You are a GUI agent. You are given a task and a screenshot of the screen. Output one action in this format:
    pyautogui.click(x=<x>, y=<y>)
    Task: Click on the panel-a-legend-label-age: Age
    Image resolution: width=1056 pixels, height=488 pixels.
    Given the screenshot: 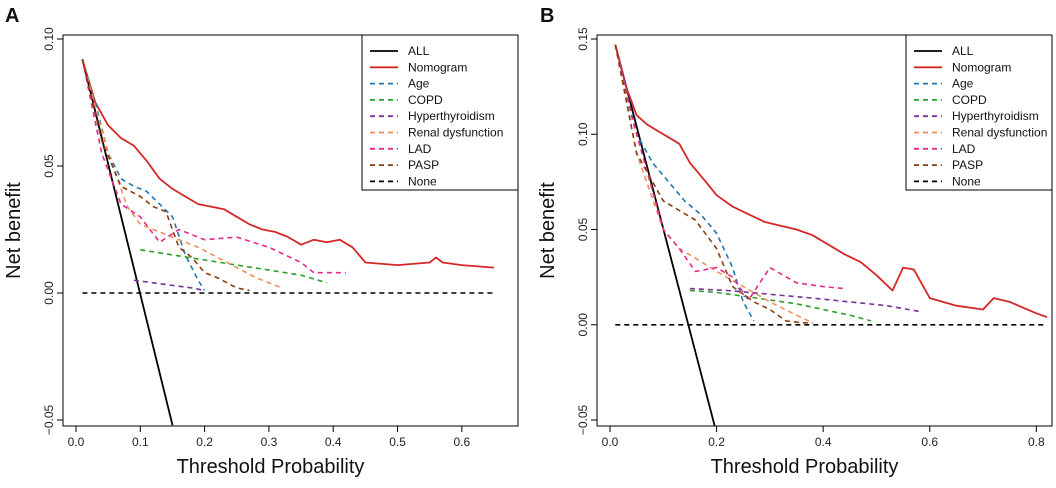 What is the action you would take?
    pyautogui.click(x=419, y=84)
    